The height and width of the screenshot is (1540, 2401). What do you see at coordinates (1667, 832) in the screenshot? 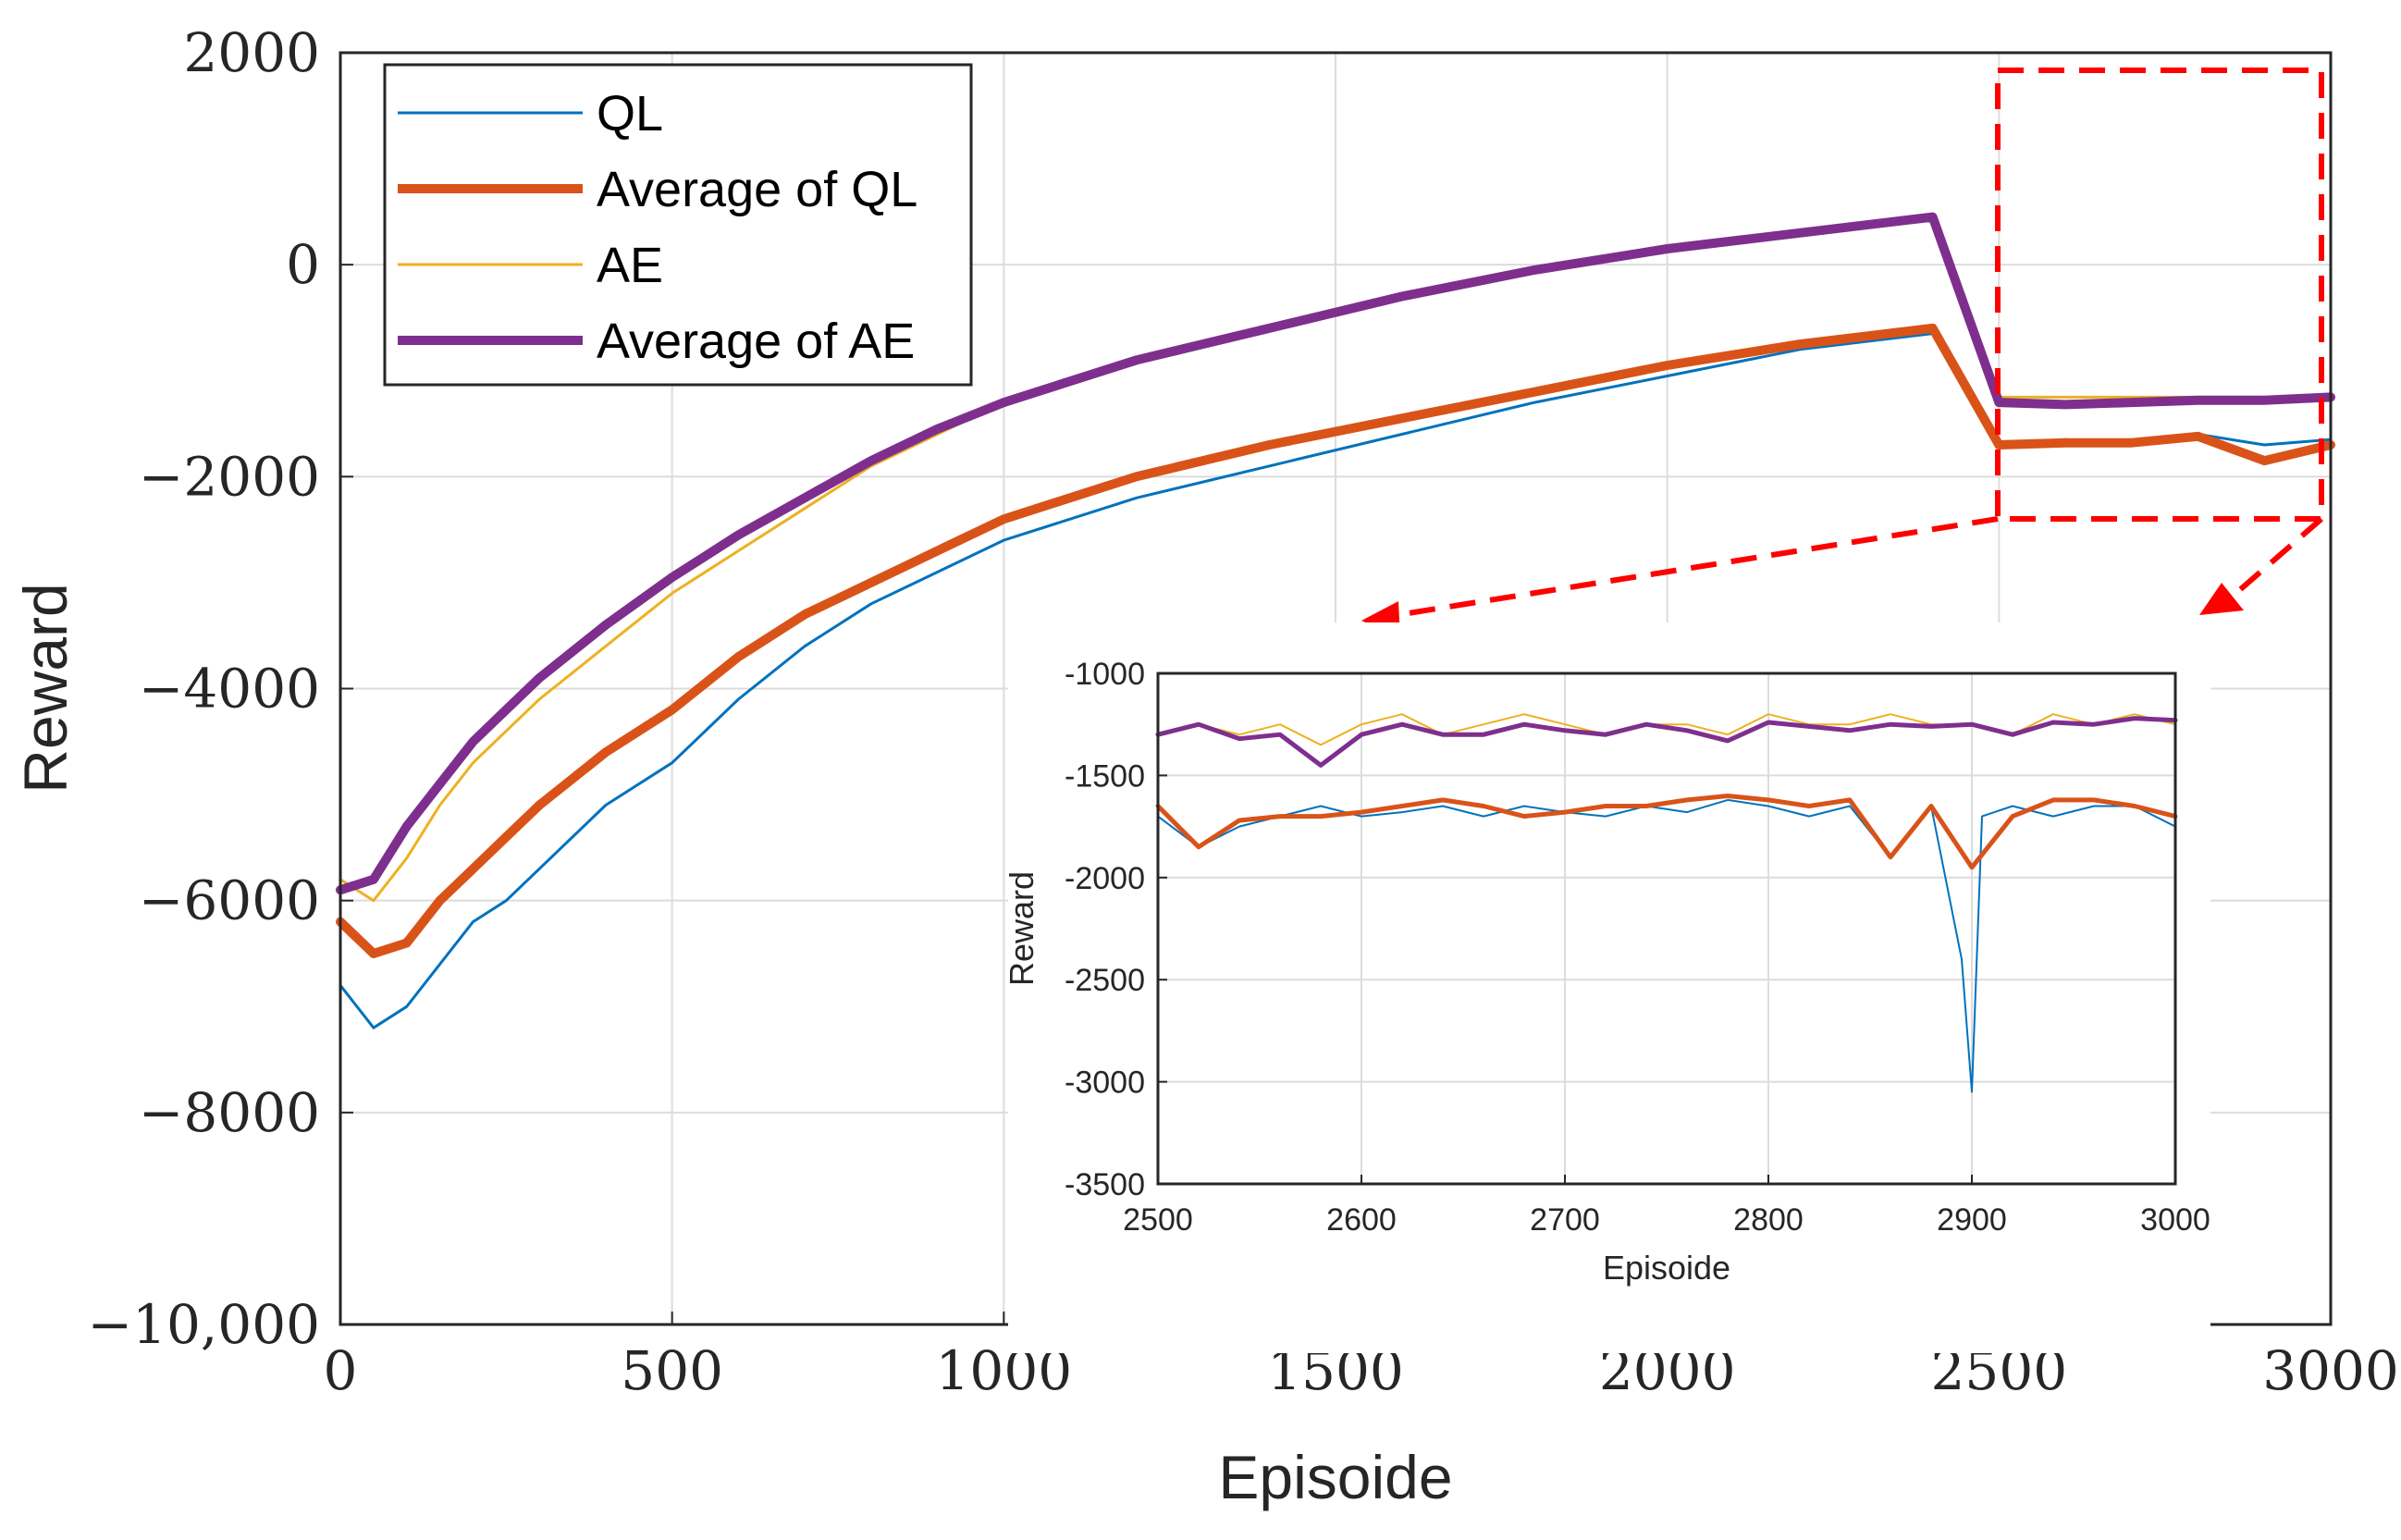
I see `inset-series-avg-ql` at bounding box center [1667, 832].